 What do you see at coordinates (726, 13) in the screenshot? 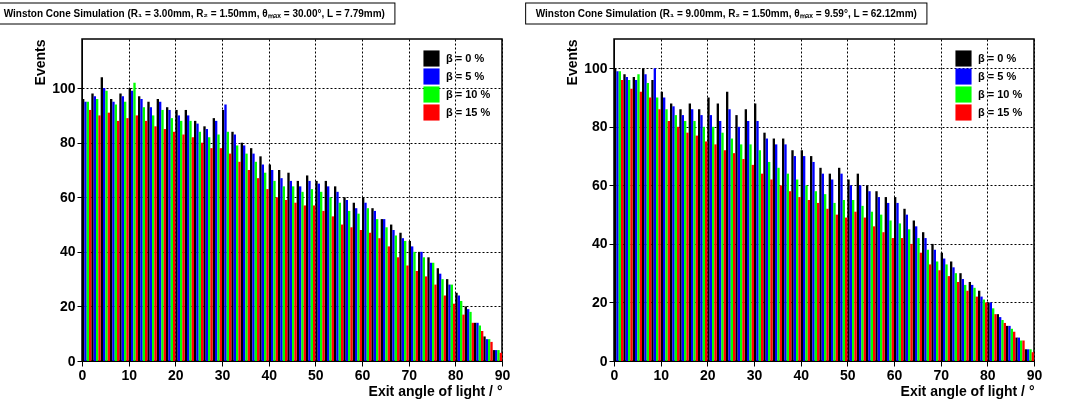
I see `chart-title: Winston Cone Simulation (R₁ = 9.00mm, R₂ = 1.50mm, θₘₐₓ = 9.59°, L = 62.12mm)` at bounding box center [726, 13].